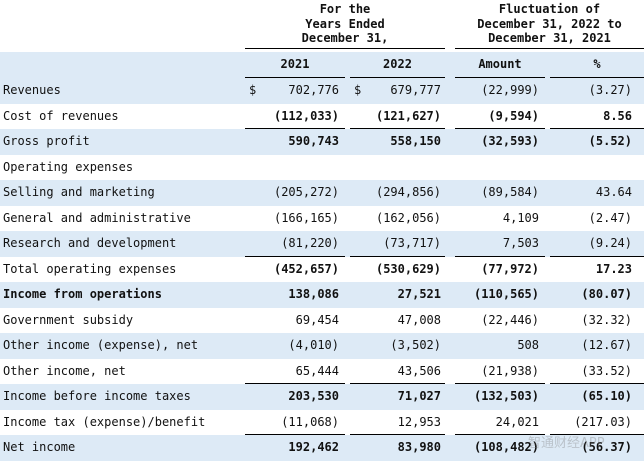  I want to click on row-label: Operating expenses, so click(68, 166).